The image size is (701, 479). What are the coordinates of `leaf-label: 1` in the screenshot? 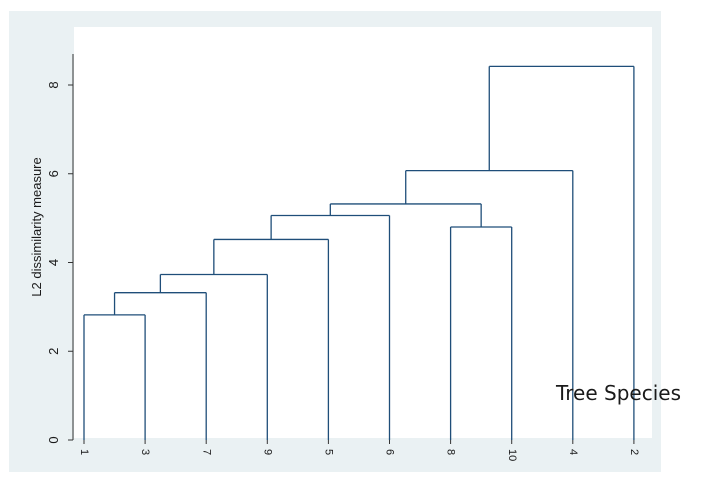 It's located at (84, 452).